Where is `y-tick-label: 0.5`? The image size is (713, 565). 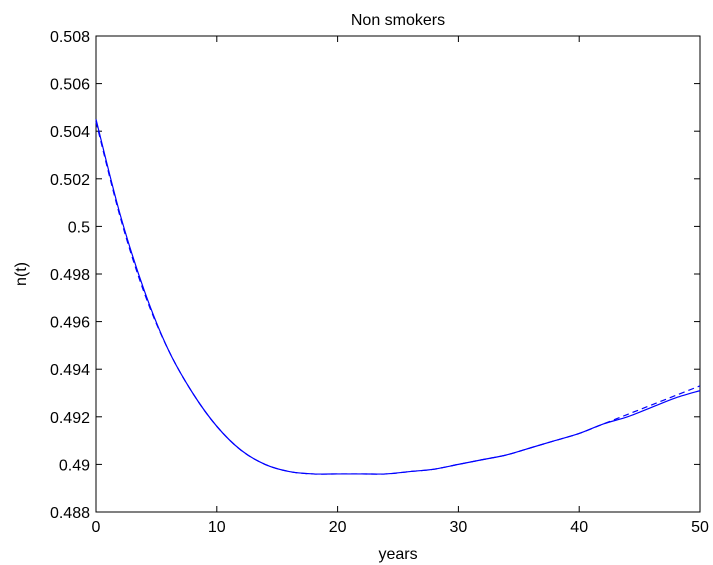 y-tick-label: 0.5 is located at coordinates (79, 227).